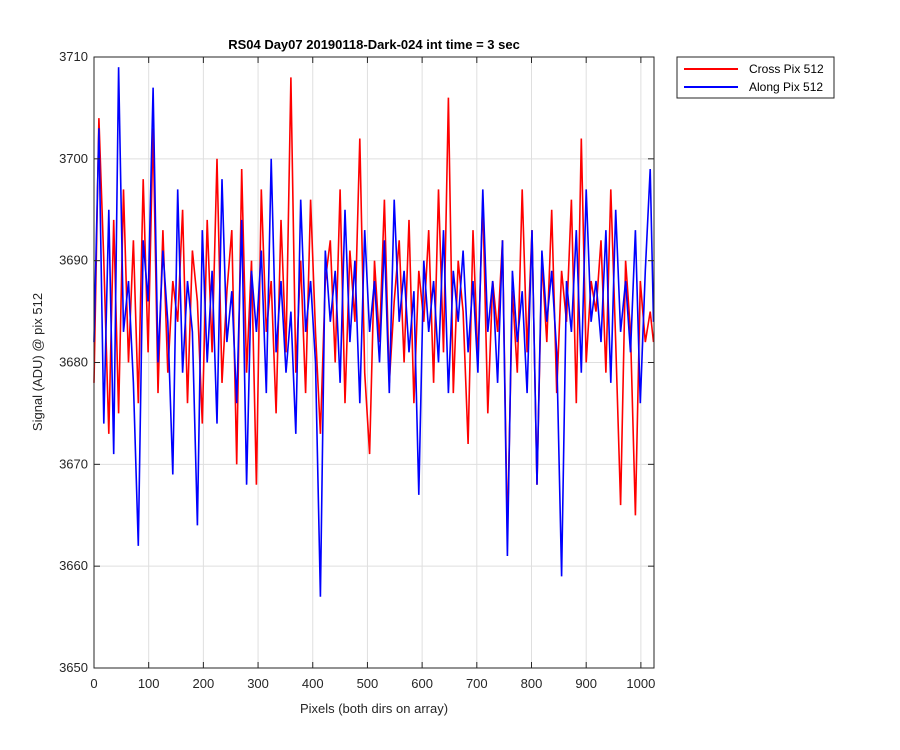  Describe the element at coordinates (73, 56) in the screenshot. I see `y-tick-label: 3710` at that location.